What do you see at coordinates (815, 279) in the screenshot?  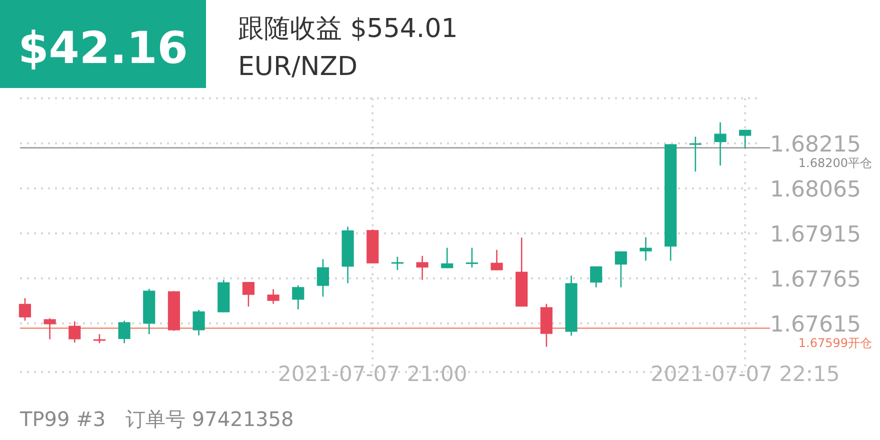 I see `y-tick-label: 1.67765` at bounding box center [815, 279].